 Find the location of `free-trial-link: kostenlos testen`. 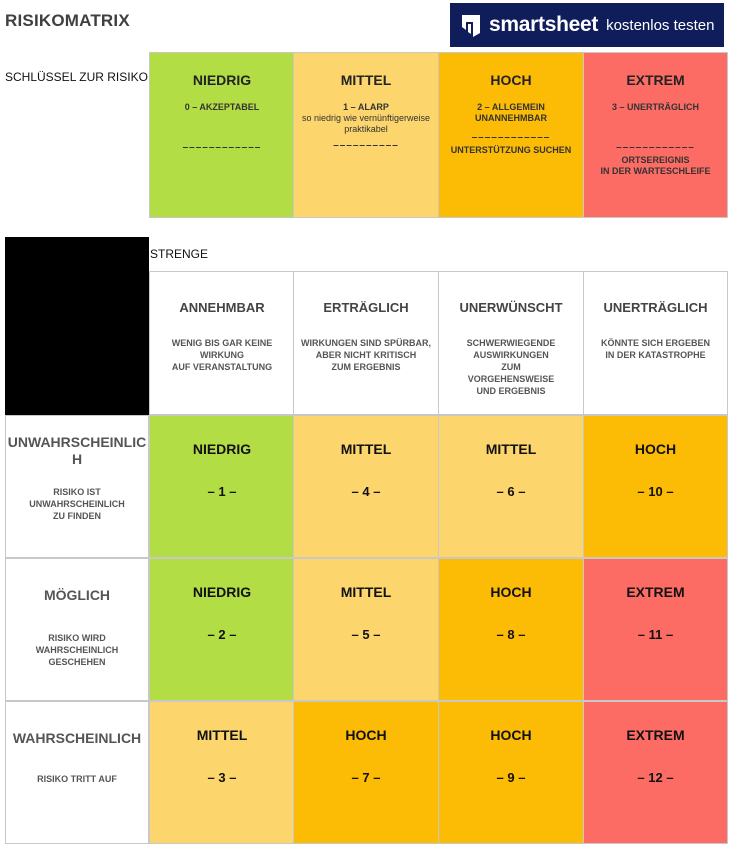

free-trial-link: kostenlos testen is located at coordinates (660, 25).